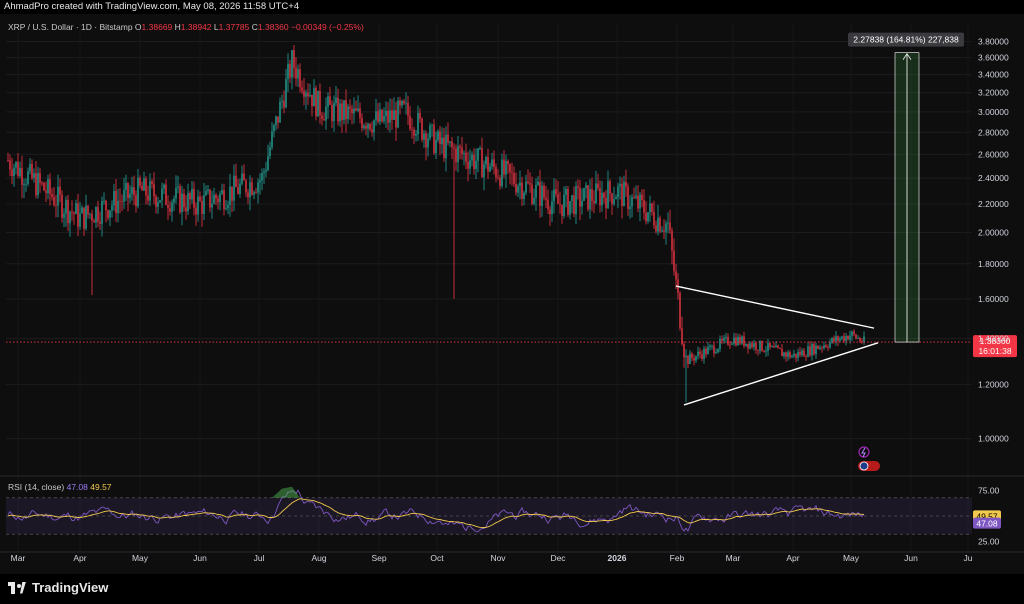 The image size is (1024, 604). I want to click on tradingview-logo: TradingView, so click(58, 587).